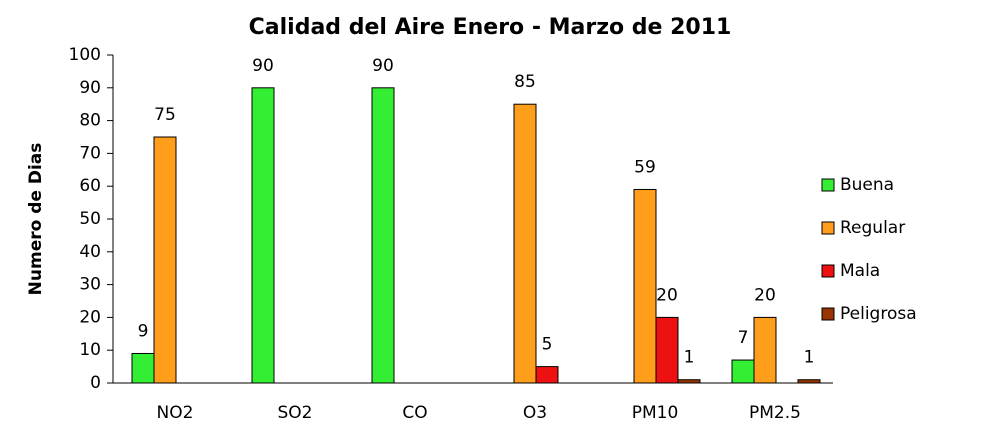 This screenshot has width=982, height=433. What do you see at coordinates (90, 317) in the screenshot?
I see `y-tick-label: 20` at bounding box center [90, 317].